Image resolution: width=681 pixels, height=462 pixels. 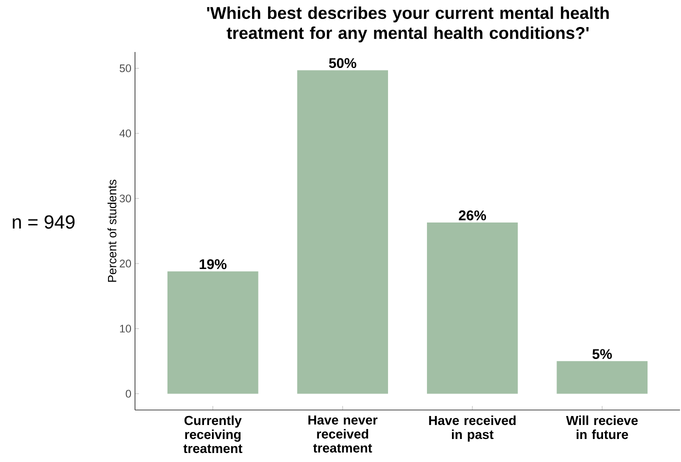 What do you see at coordinates (43, 222) in the screenshot?
I see `text: n = 949` at bounding box center [43, 222].